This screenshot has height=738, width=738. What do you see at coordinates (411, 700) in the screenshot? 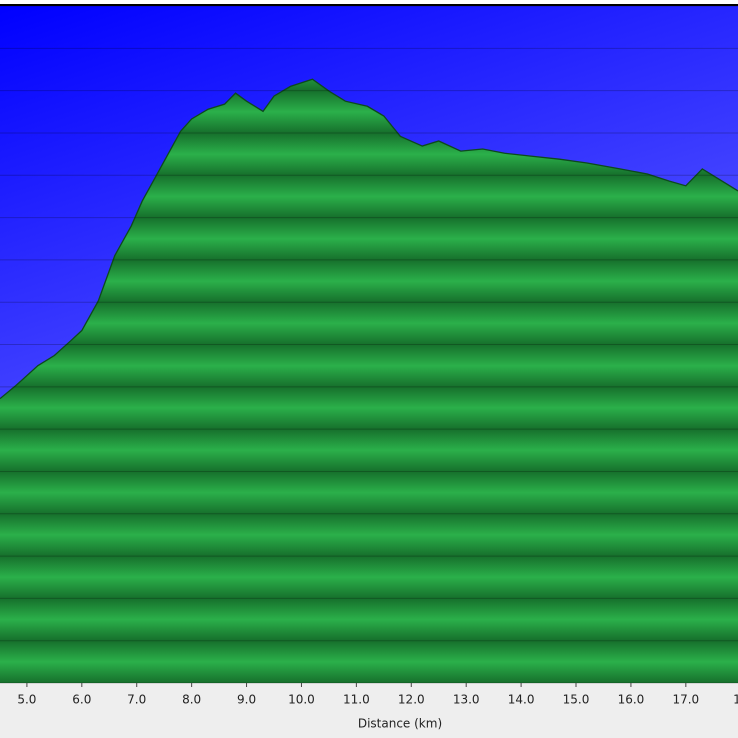
I see `x-tick-label: 12.0` at bounding box center [411, 700].